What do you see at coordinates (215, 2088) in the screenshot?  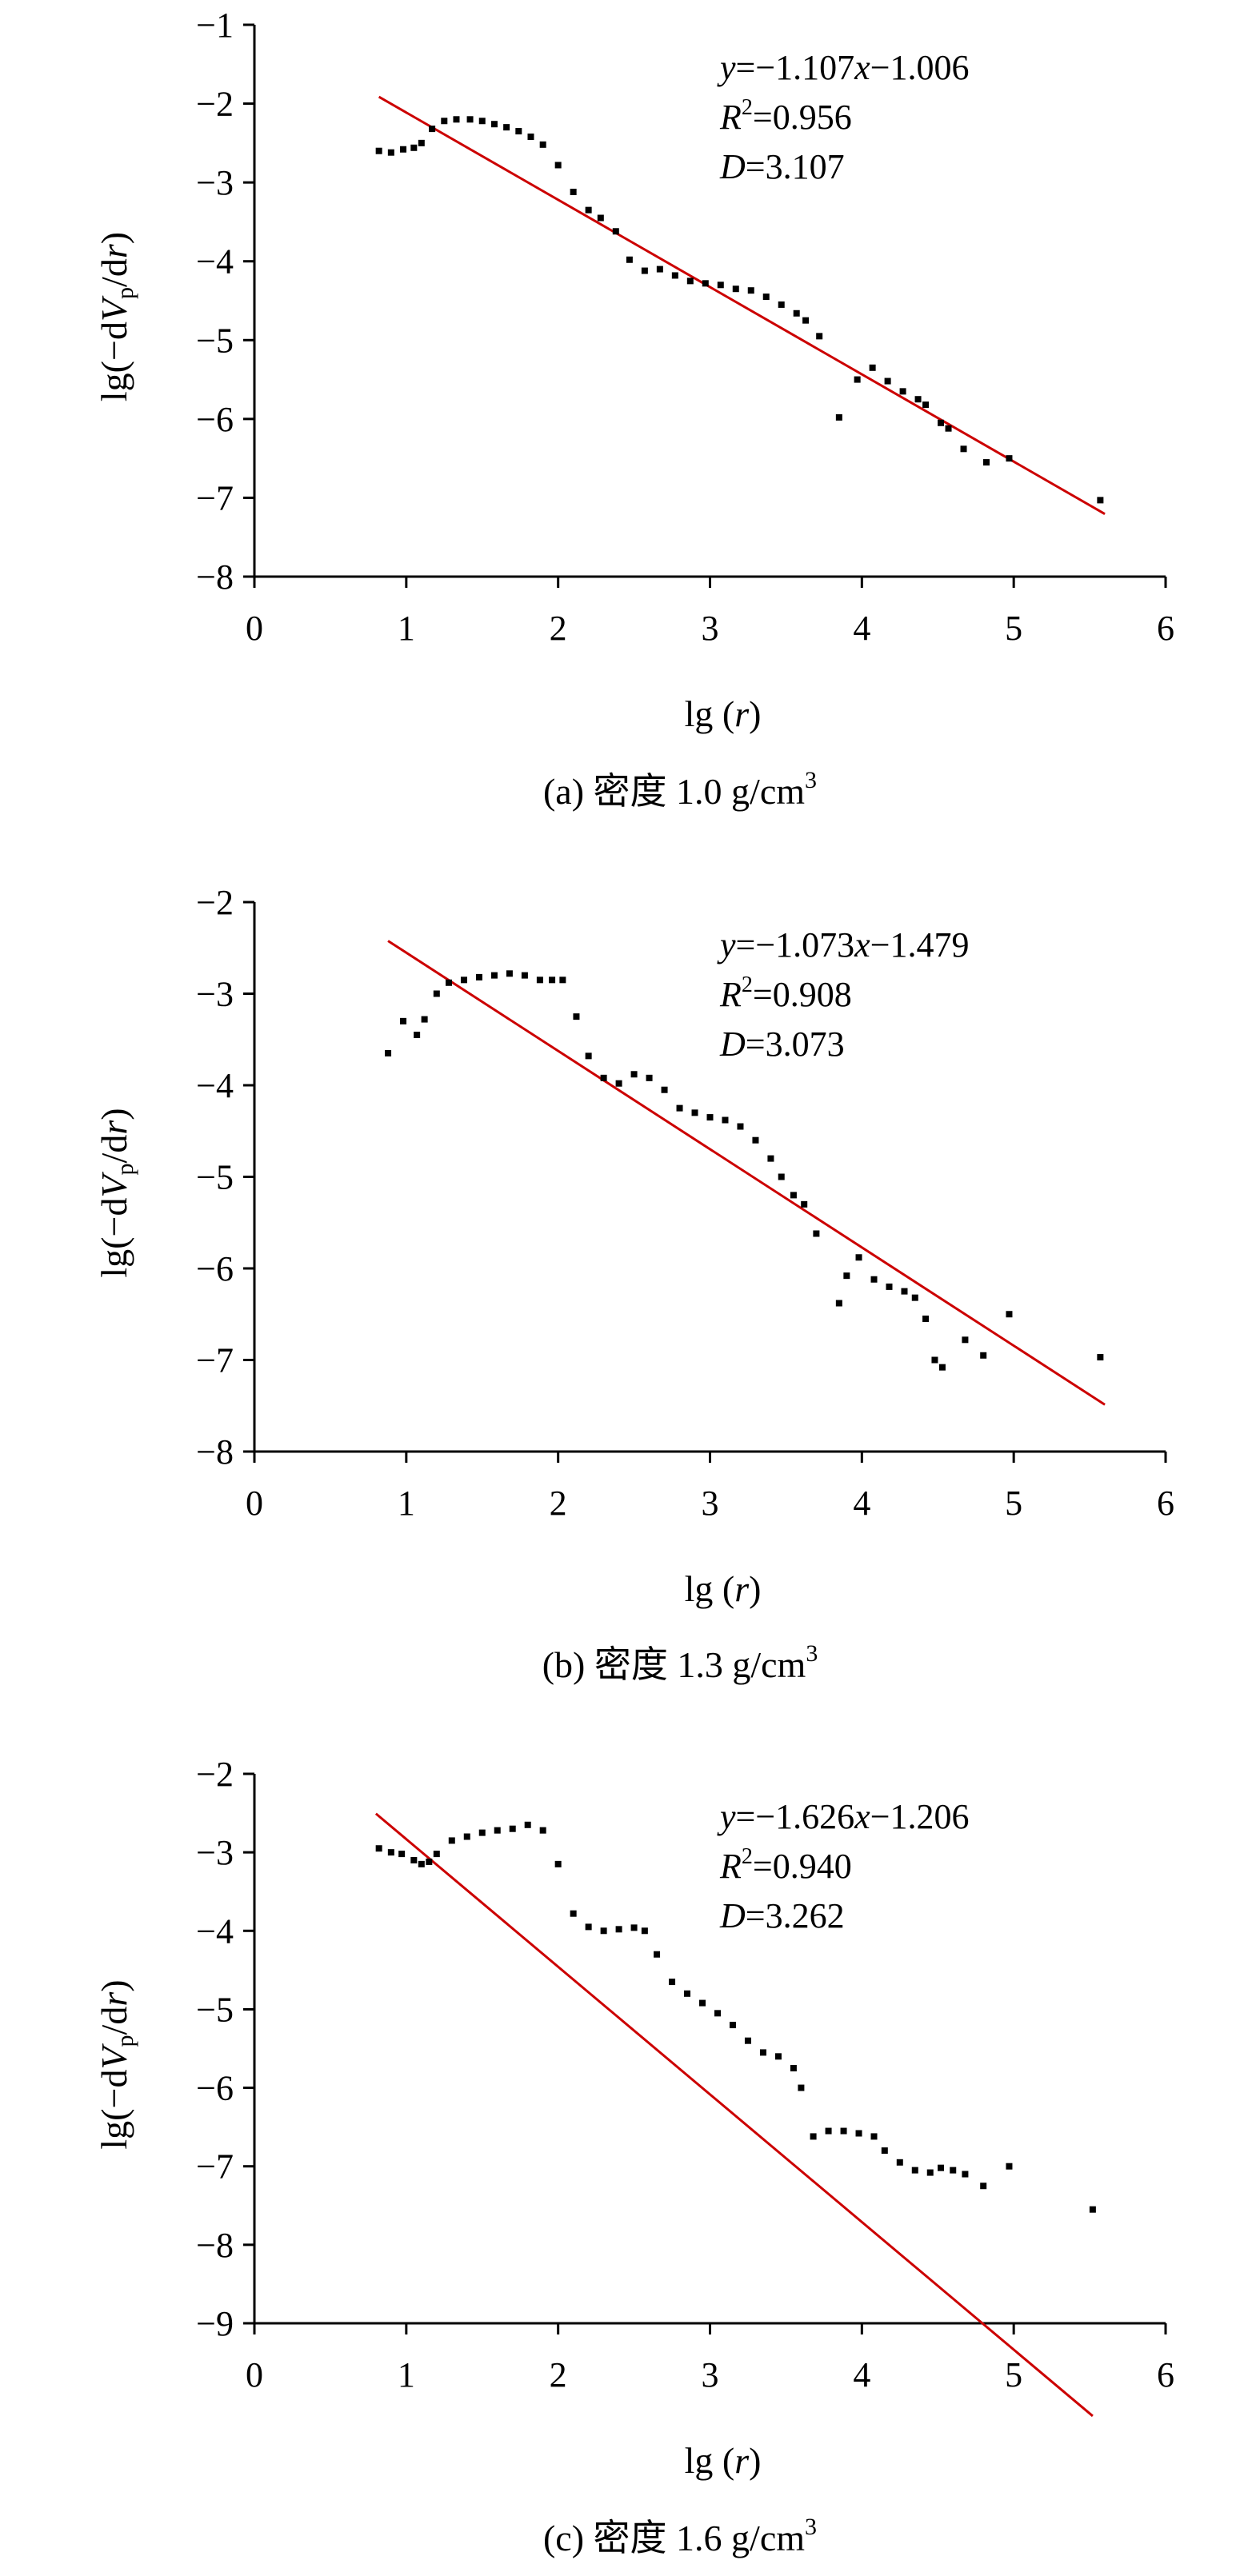 I see `y-tick-label: −6` at bounding box center [215, 2088].